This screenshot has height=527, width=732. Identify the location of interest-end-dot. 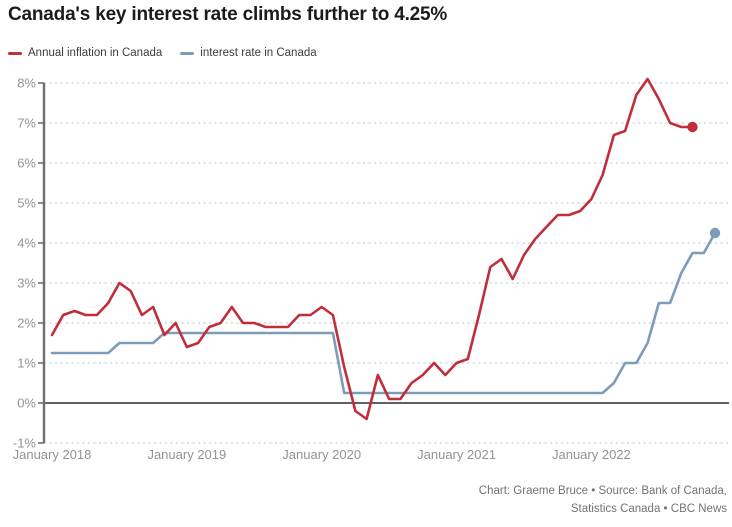
(715, 233).